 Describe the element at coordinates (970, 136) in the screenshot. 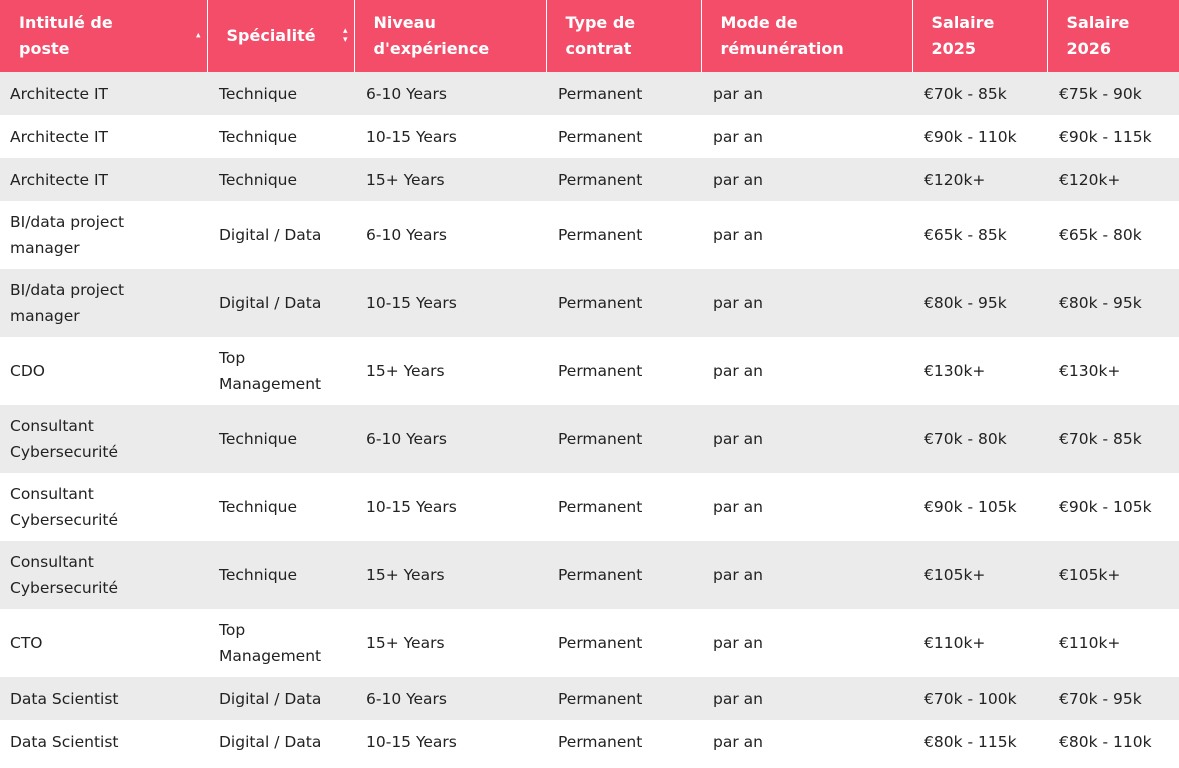

I see `cell-text: €90k - 110k` at that location.